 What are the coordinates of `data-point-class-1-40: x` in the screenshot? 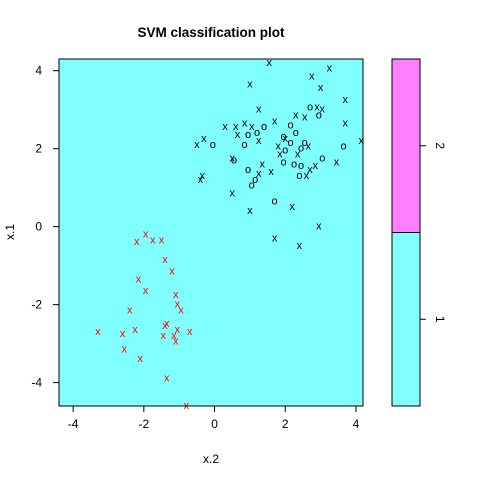 It's located at (298, 155).